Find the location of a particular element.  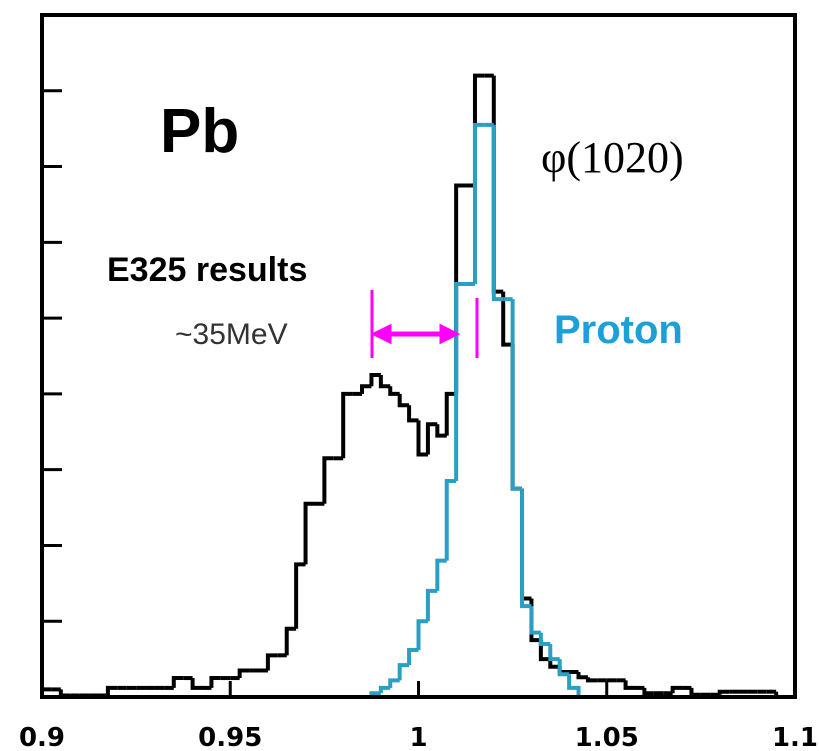

width-arrow is located at coordinates (424, 324).